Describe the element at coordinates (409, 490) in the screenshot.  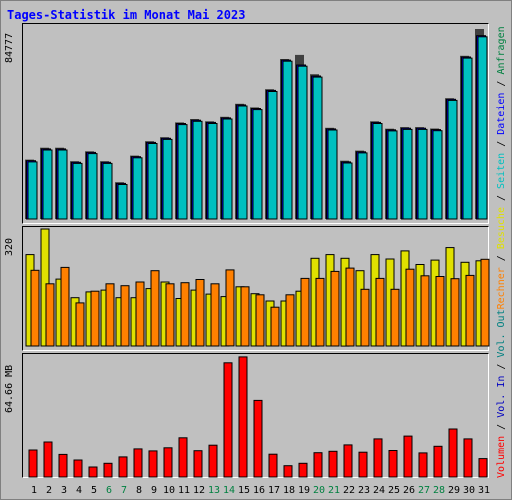
I see `x-tick-label: 26` at that location.